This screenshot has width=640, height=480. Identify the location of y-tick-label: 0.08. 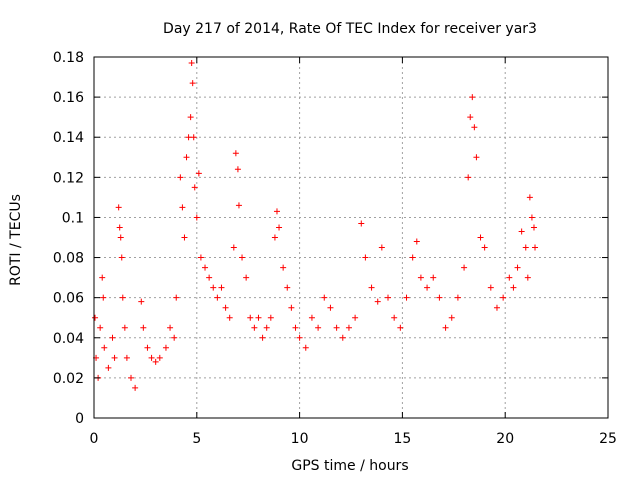
(68, 259).